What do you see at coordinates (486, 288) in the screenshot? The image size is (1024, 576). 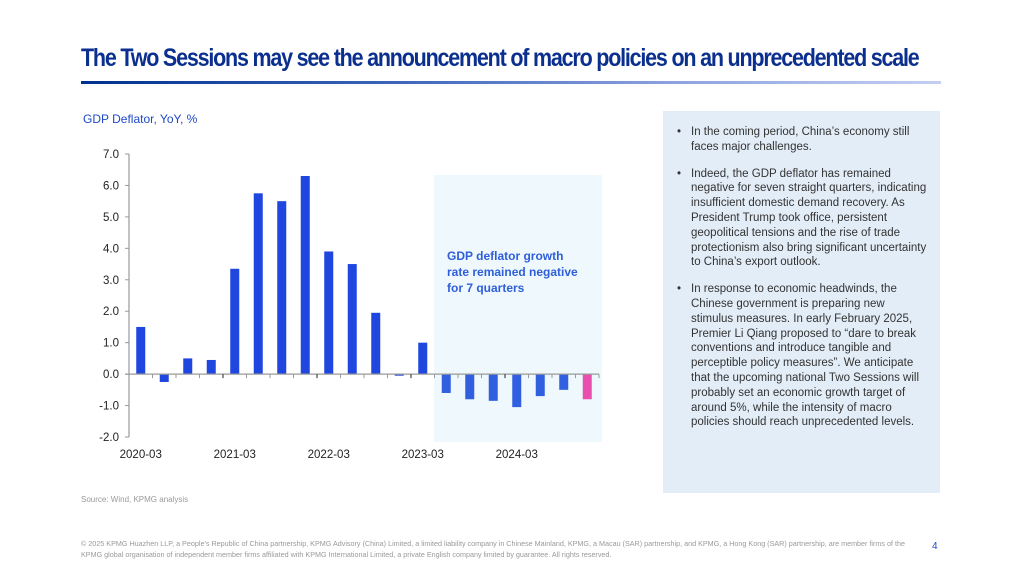 I see `annotation-line: for 7 quarters` at bounding box center [486, 288].